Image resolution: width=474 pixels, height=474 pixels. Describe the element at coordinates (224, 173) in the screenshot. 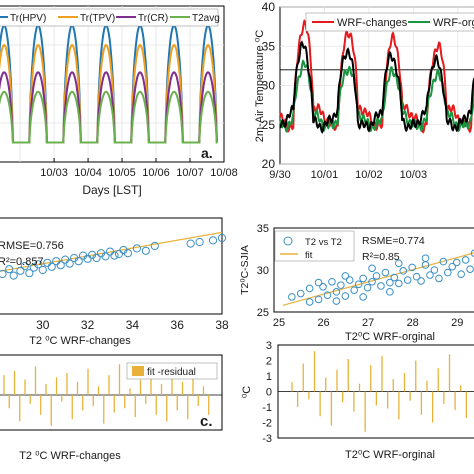

I see `x-tick-label: 10/08` at that location.